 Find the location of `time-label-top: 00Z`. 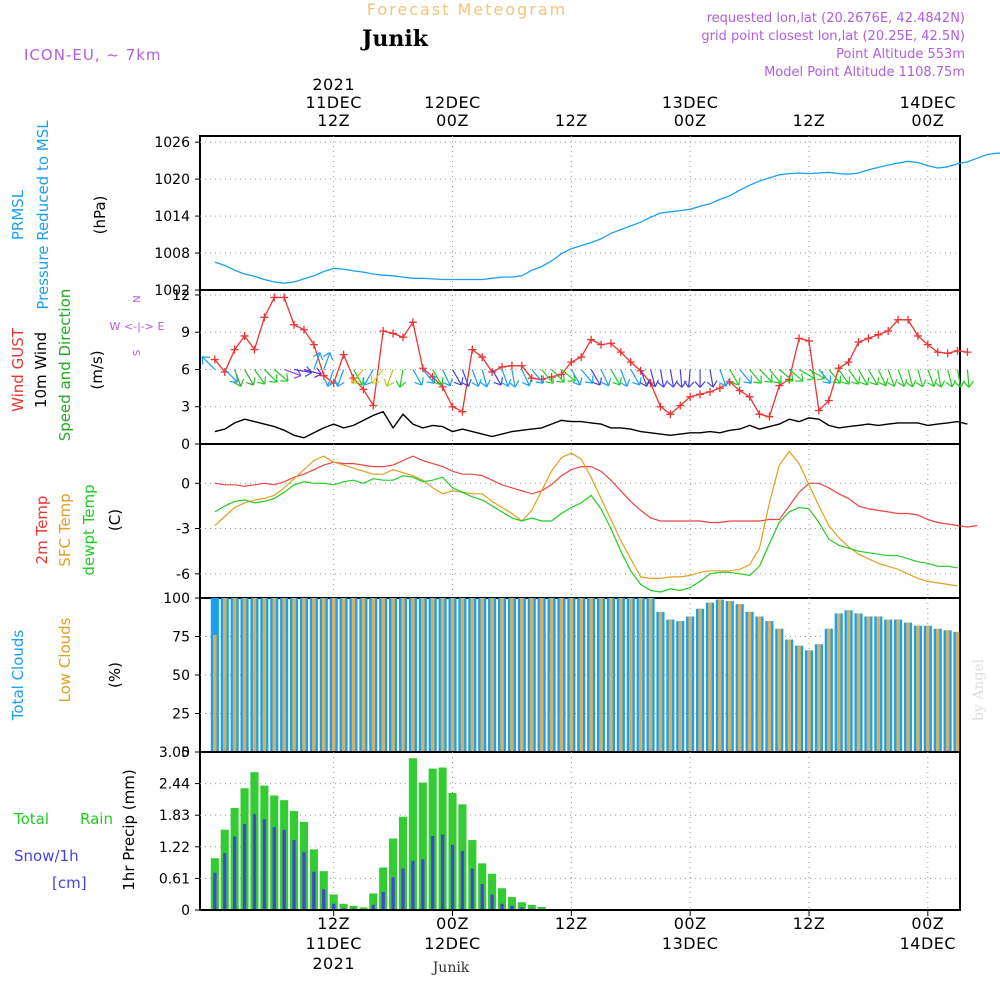

time-label-top: 00Z is located at coordinates (452, 120).